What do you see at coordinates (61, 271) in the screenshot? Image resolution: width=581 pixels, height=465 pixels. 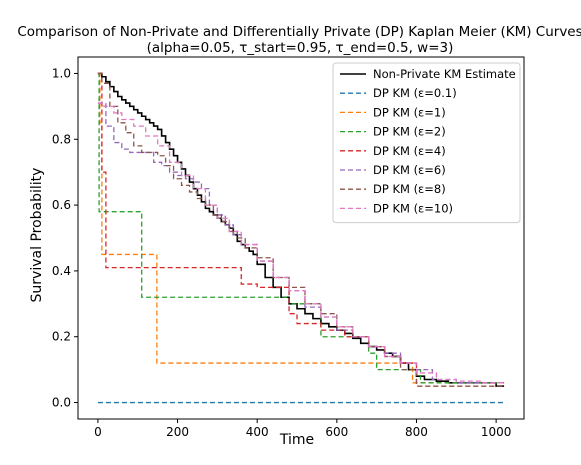 I see `y-tick-label: 0.4` at bounding box center [61, 271].